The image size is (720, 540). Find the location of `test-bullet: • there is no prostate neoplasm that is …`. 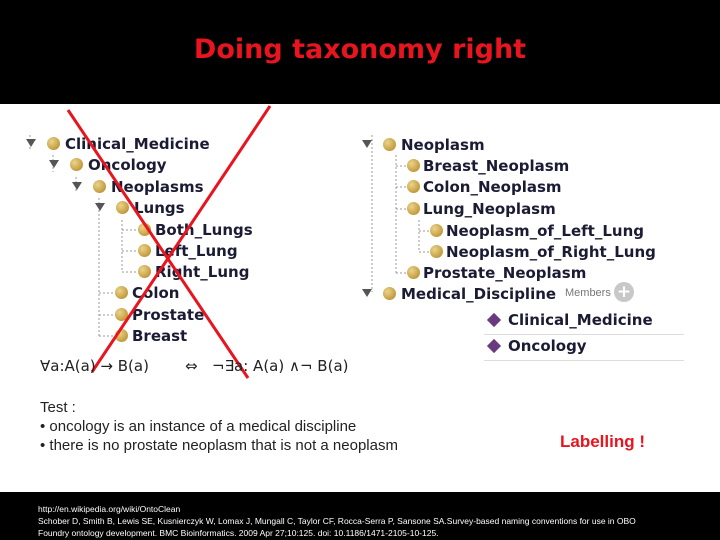

test-bullet: • there is no prostate neoplasm that is … is located at coordinates (219, 445).